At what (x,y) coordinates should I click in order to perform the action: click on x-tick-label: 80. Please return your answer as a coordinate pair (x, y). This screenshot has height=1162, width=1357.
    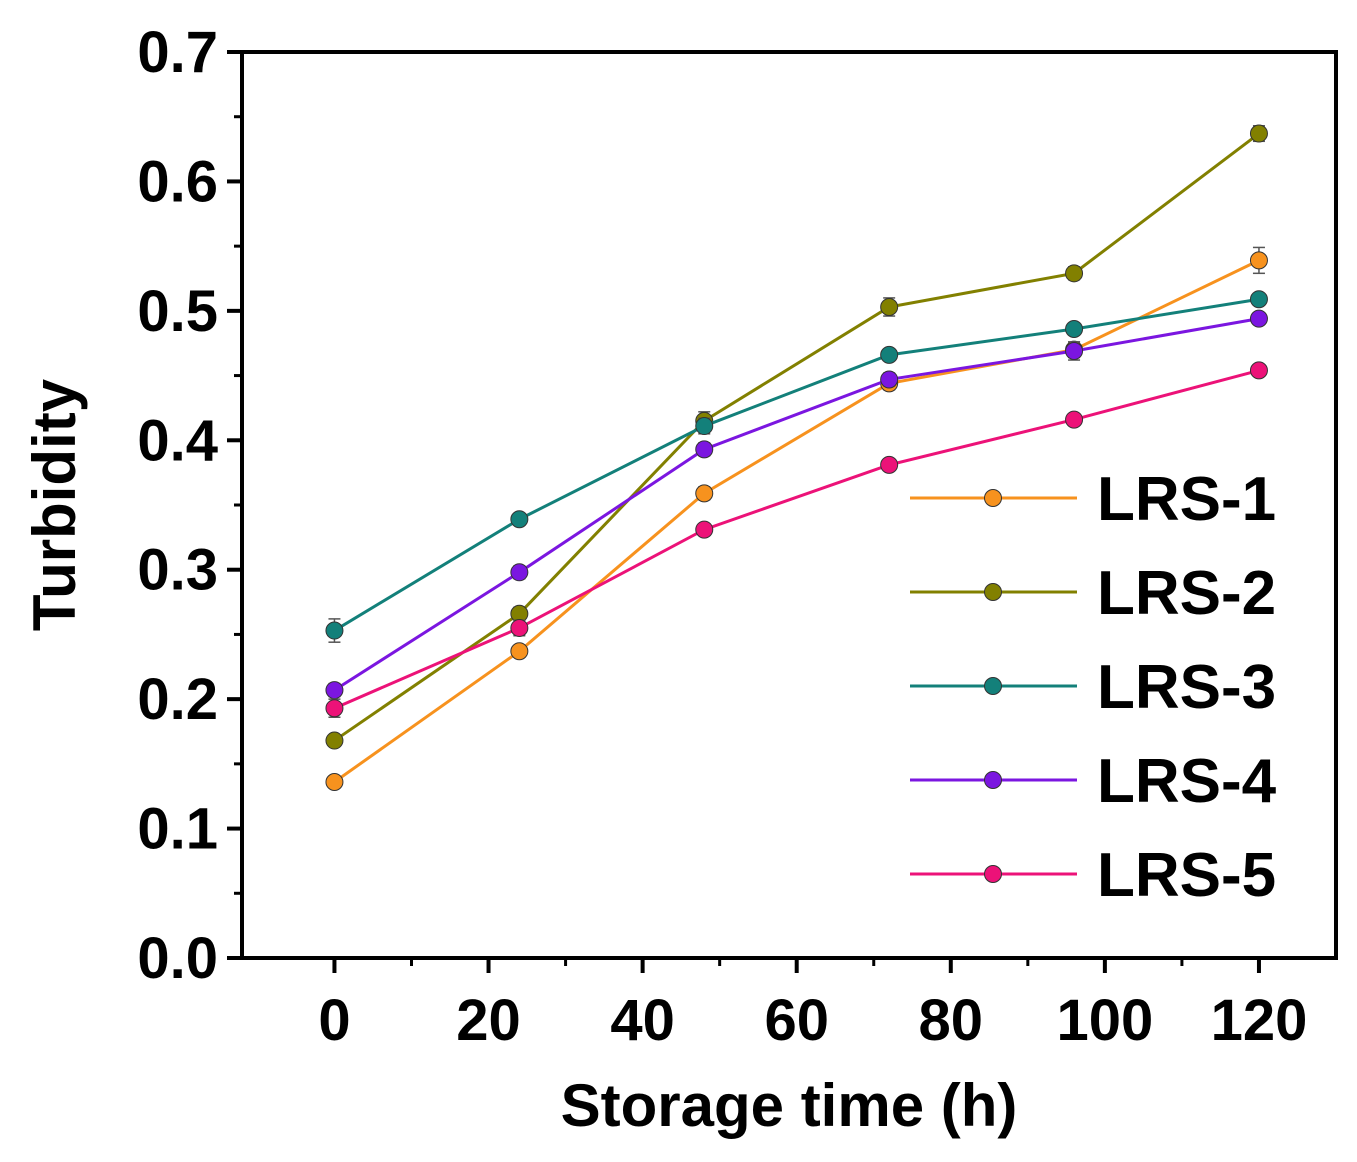
    Looking at the image, I should click on (951, 1020).